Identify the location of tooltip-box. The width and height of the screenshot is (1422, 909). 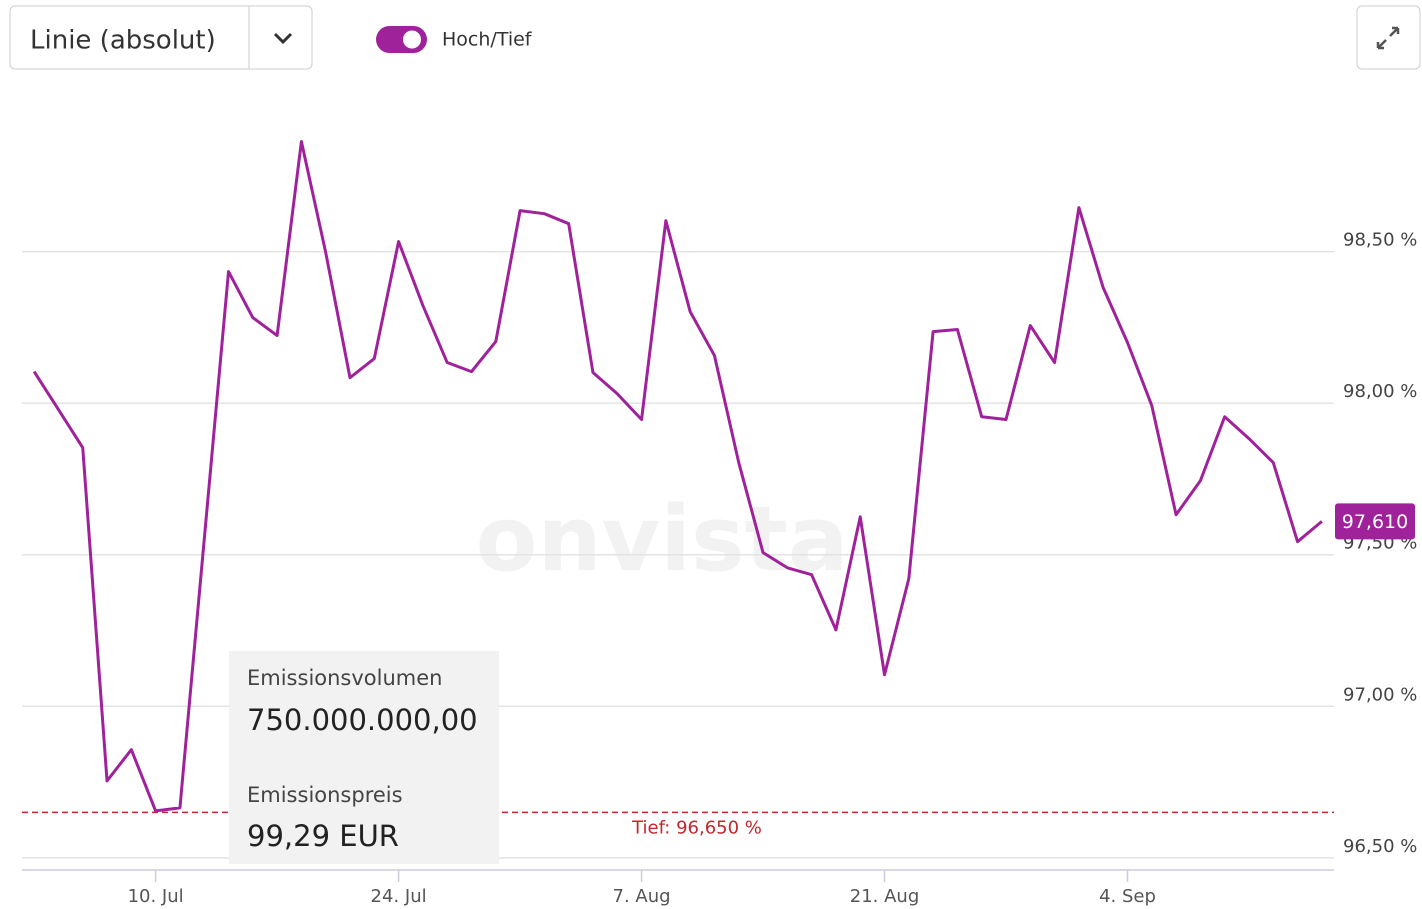
(364, 757).